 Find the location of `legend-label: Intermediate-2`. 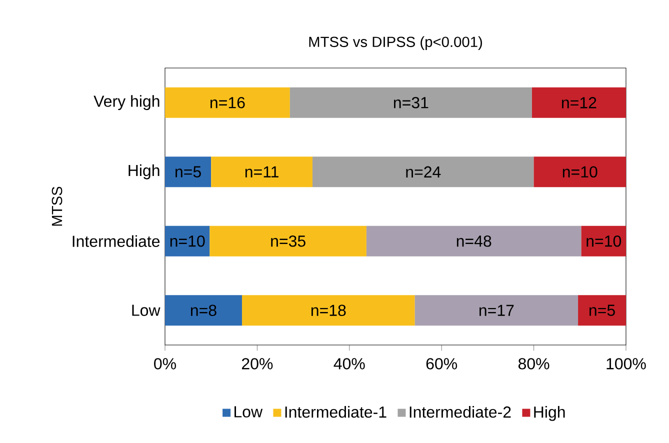

legend-label: Intermediate-2 is located at coordinates (460, 412).